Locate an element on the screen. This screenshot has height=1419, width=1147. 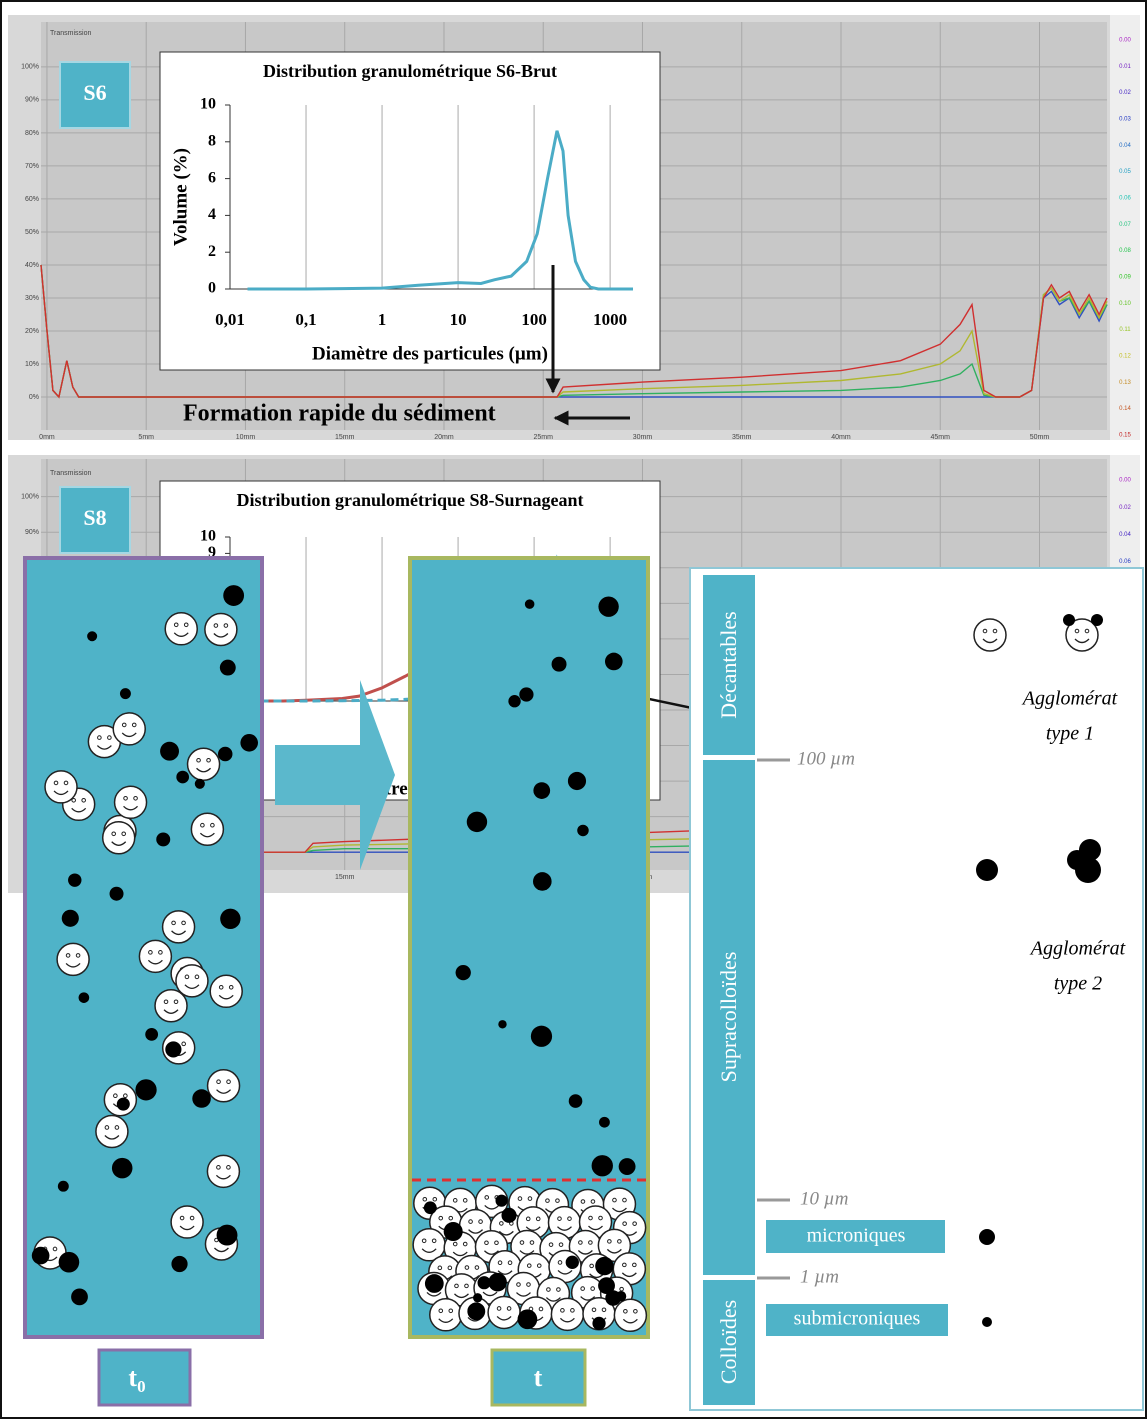
agglomerate-label: type 2 is located at coordinates (1078, 984).